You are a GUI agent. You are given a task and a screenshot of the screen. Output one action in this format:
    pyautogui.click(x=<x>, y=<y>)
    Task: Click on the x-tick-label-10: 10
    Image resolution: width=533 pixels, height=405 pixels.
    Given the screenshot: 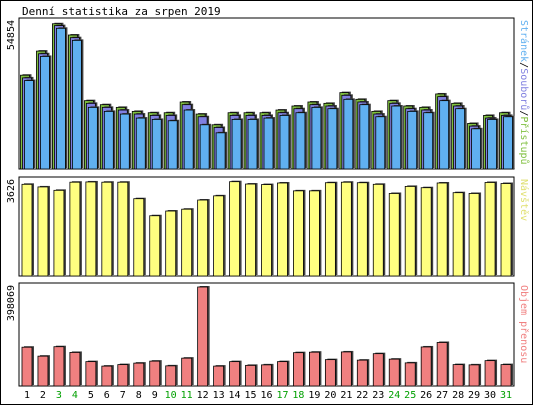 What is the action you would take?
    pyautogui.click(x=171, y=395)
    